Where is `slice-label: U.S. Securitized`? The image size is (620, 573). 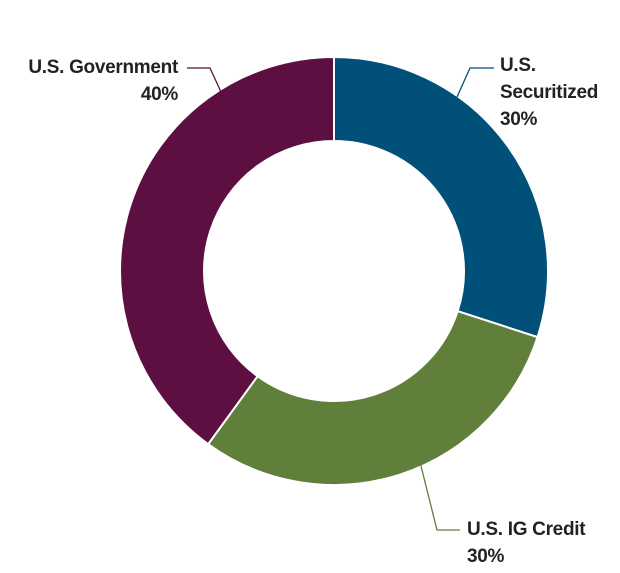 slice-label: U.S. Securitized is located at coordinates (549, 79).